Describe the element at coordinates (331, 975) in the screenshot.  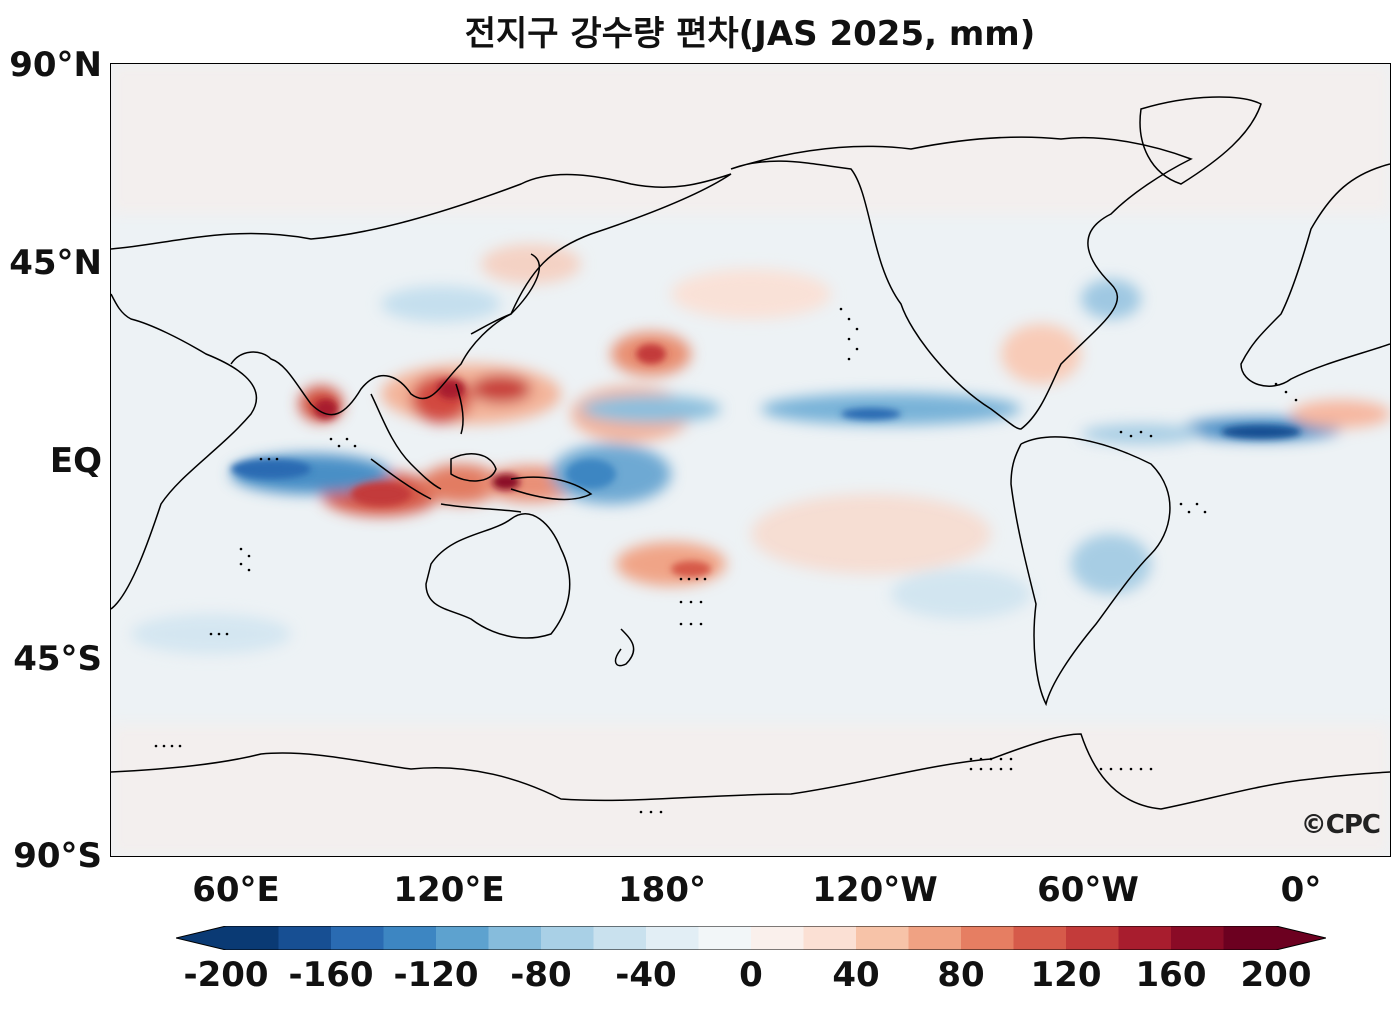
I see `colorbar-tick-label: -160` at that location.